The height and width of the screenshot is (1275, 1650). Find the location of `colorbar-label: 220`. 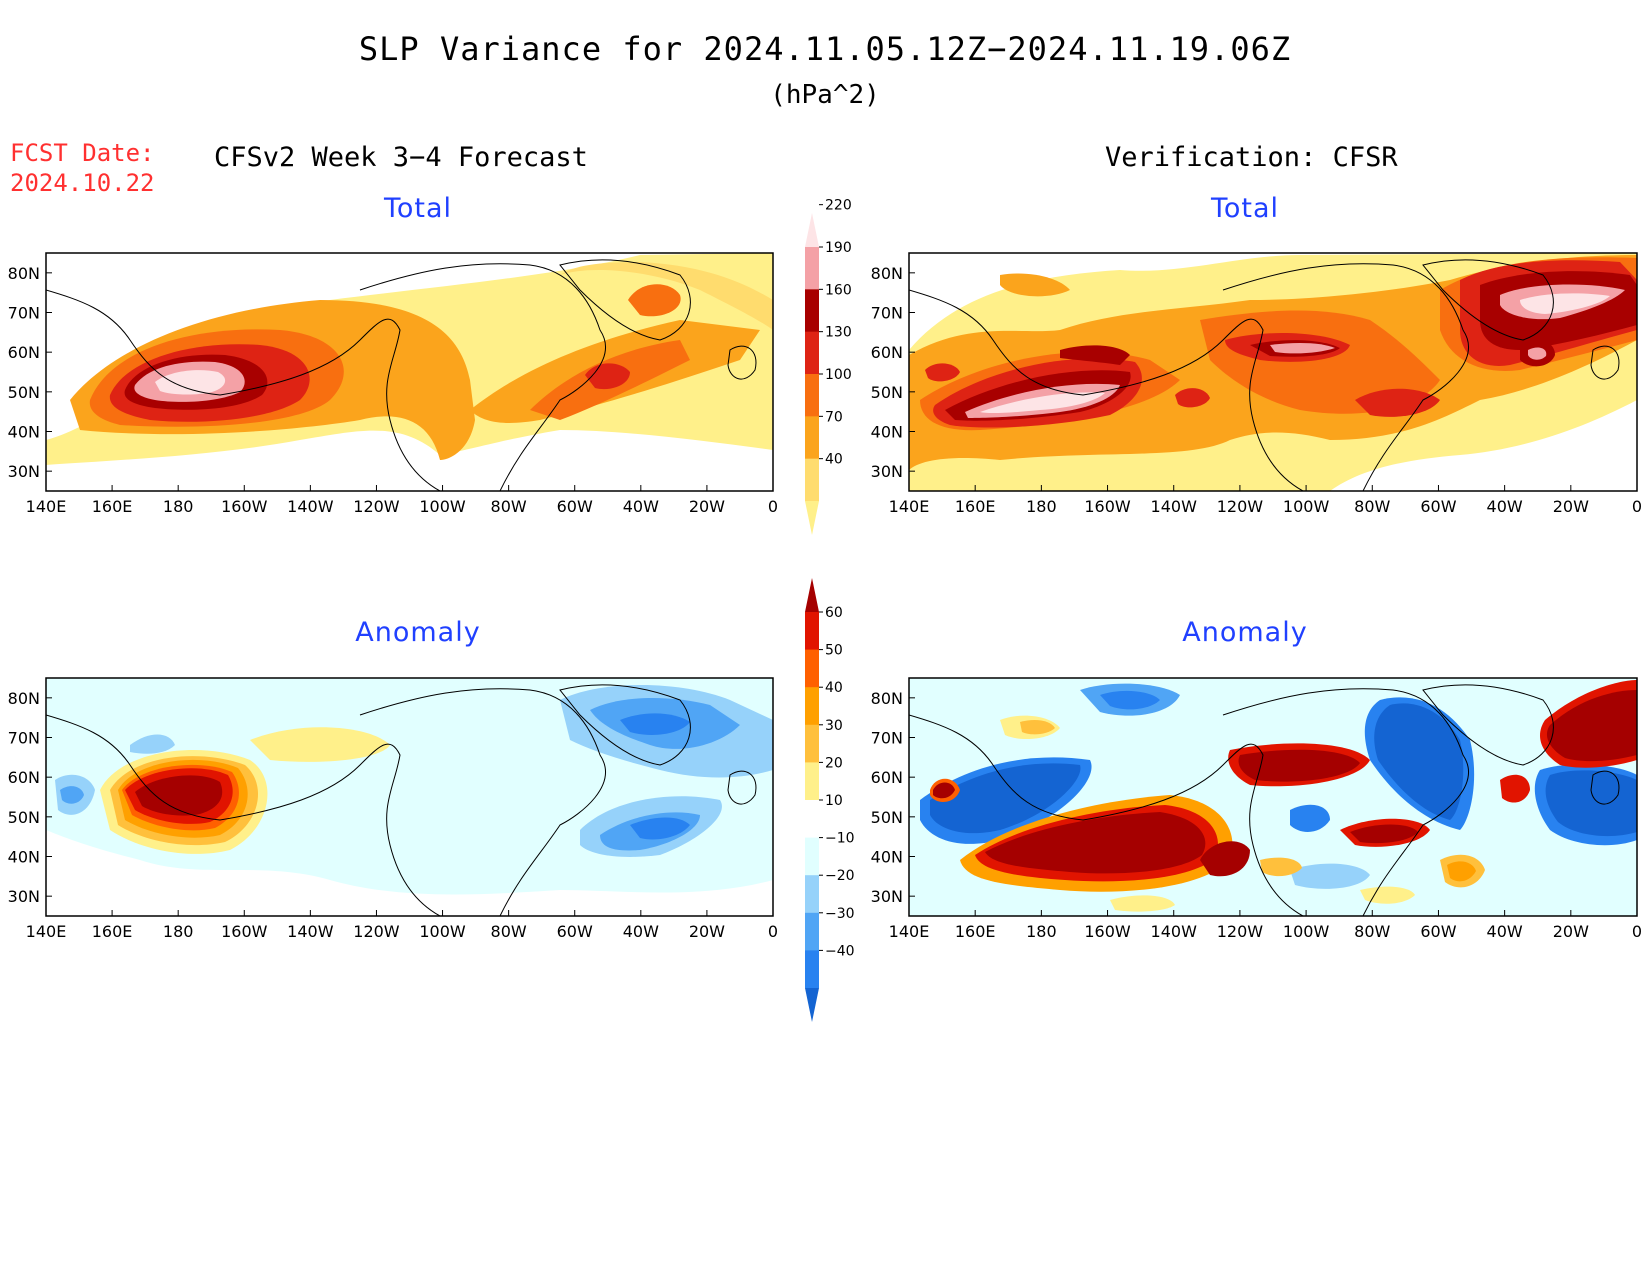

colorbar-label: 220 is located at coordinates (838, 206).